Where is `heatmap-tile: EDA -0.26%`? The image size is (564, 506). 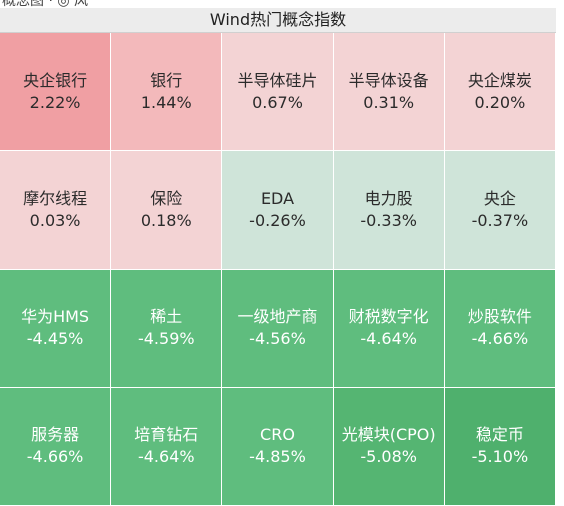
heatmap-tile: EDA -0.26% is located at coordinates (278, 210).